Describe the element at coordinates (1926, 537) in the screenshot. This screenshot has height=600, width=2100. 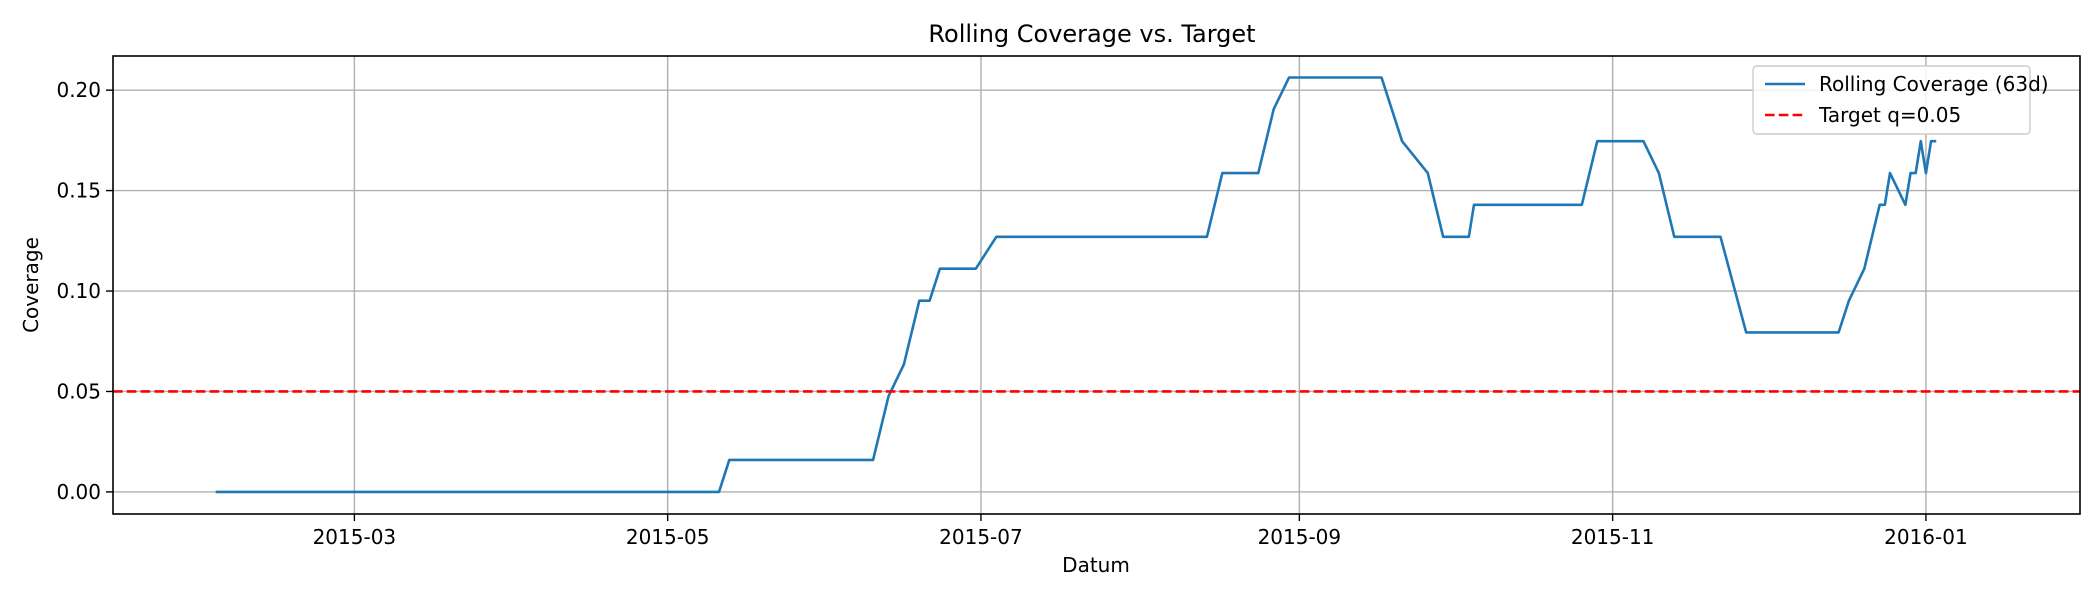
I see `x-tick-label: 2016-01` at that location.